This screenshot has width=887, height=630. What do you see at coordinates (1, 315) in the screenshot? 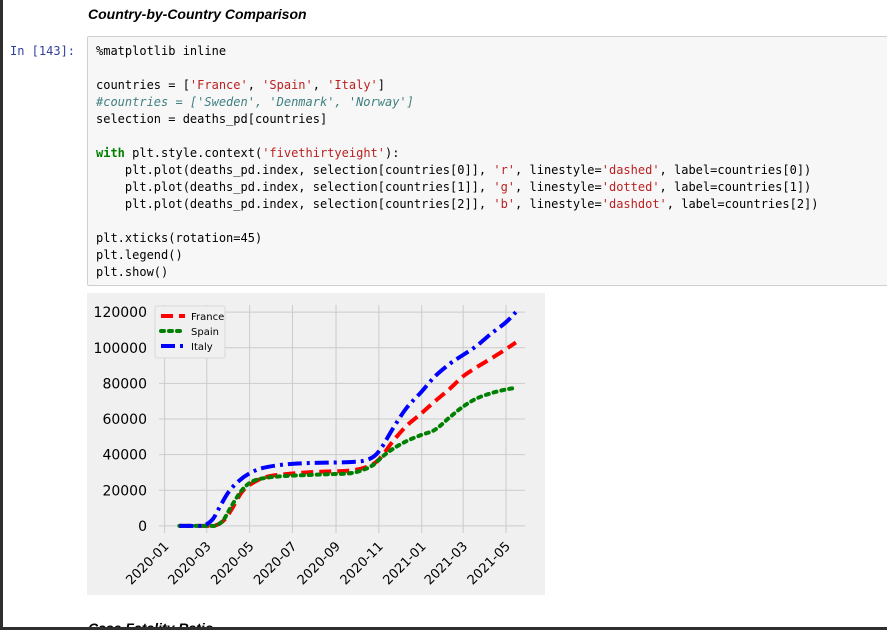
I see `cell-selection-bar` at bounding box center [1, 315].